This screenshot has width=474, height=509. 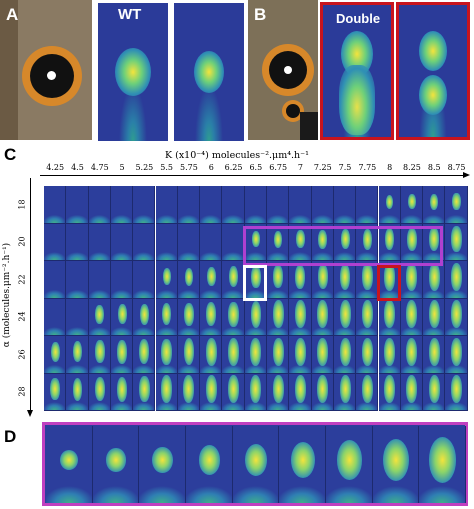 I want to click on panel-b-label: B, so click(x=260, y=14).